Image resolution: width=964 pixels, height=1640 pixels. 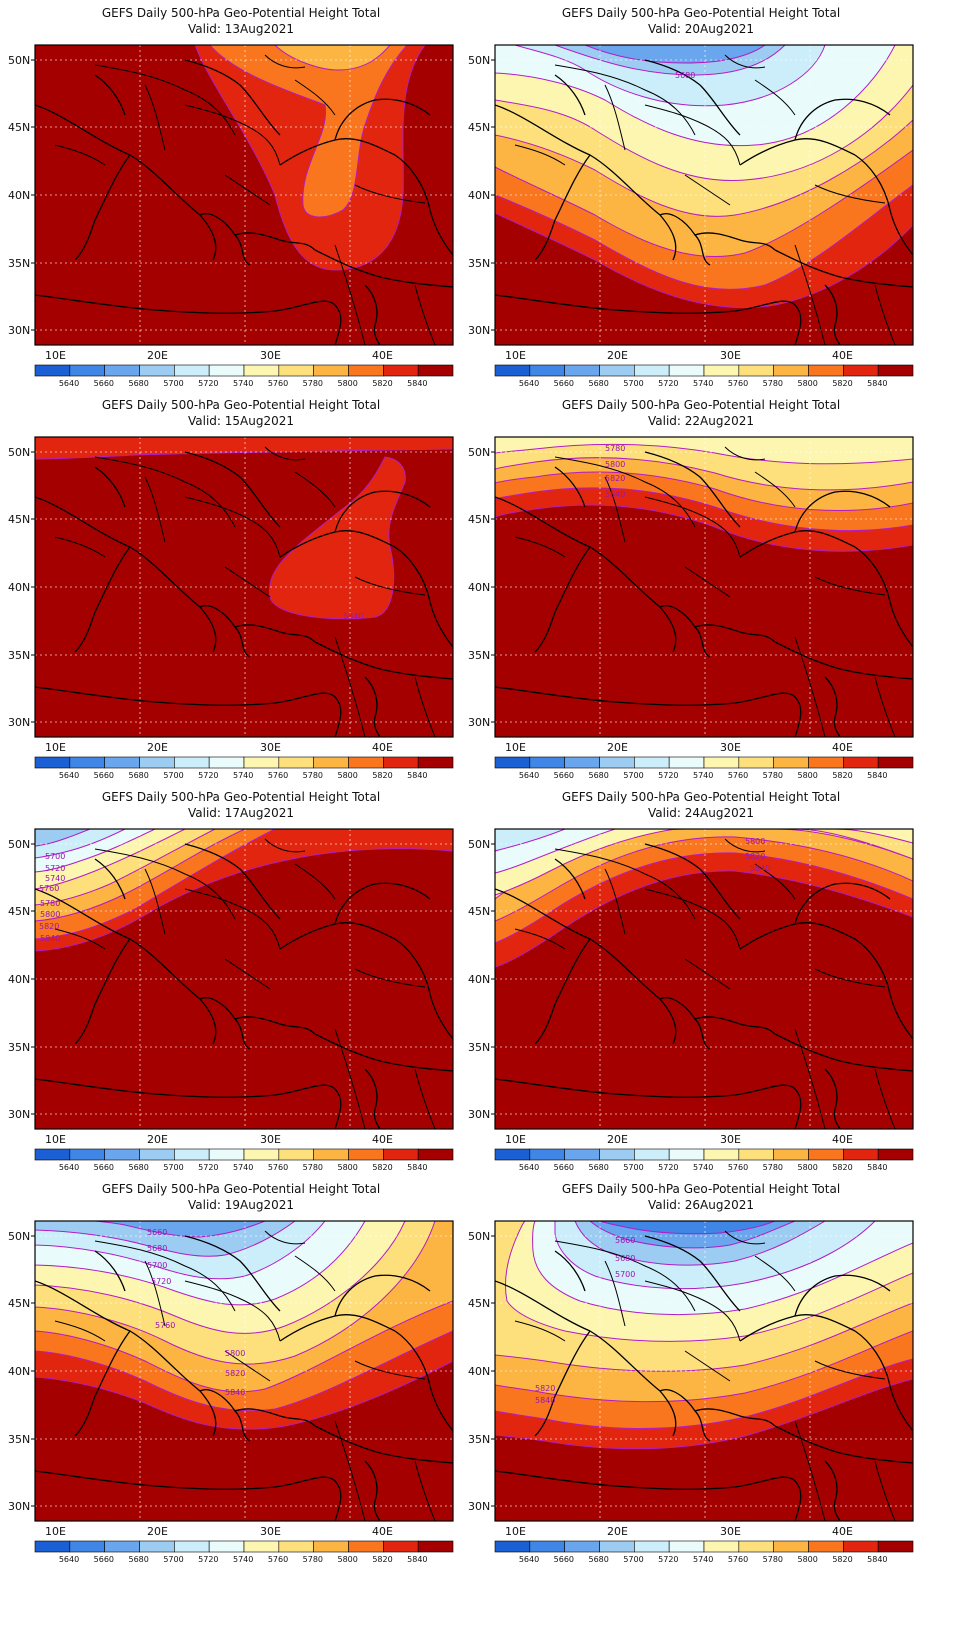 What do you see at coordinates (157, 1265) in the screenshot?
I see `contour-label: 5700` at bounding box center [157, 1265].